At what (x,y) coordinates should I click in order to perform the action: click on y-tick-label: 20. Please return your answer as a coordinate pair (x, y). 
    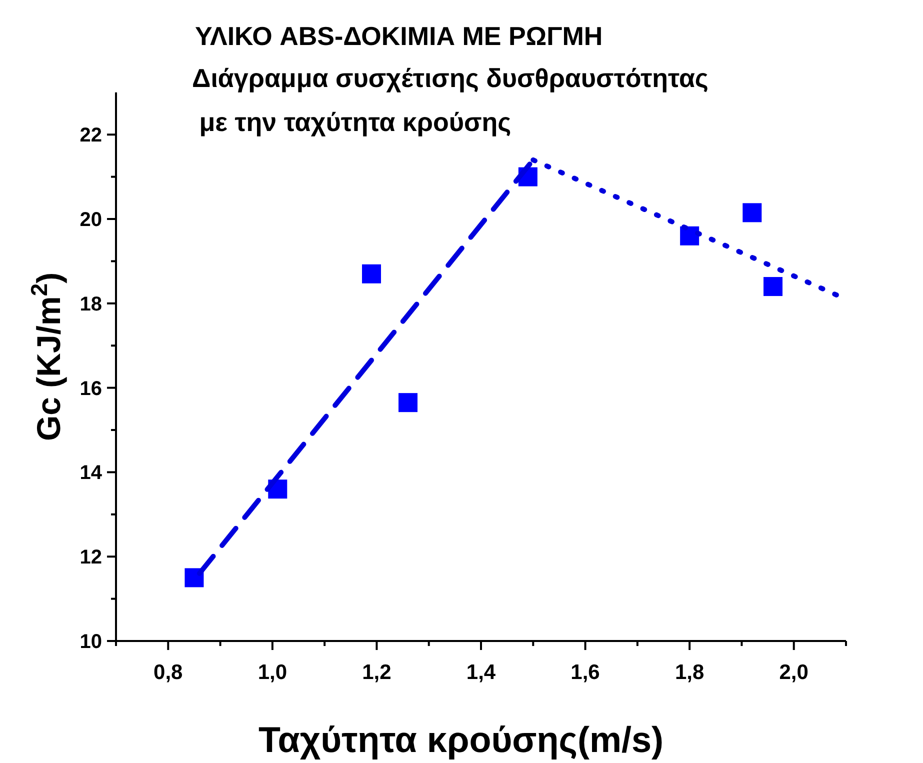
    Looking at the image, I should click on (91, 220).